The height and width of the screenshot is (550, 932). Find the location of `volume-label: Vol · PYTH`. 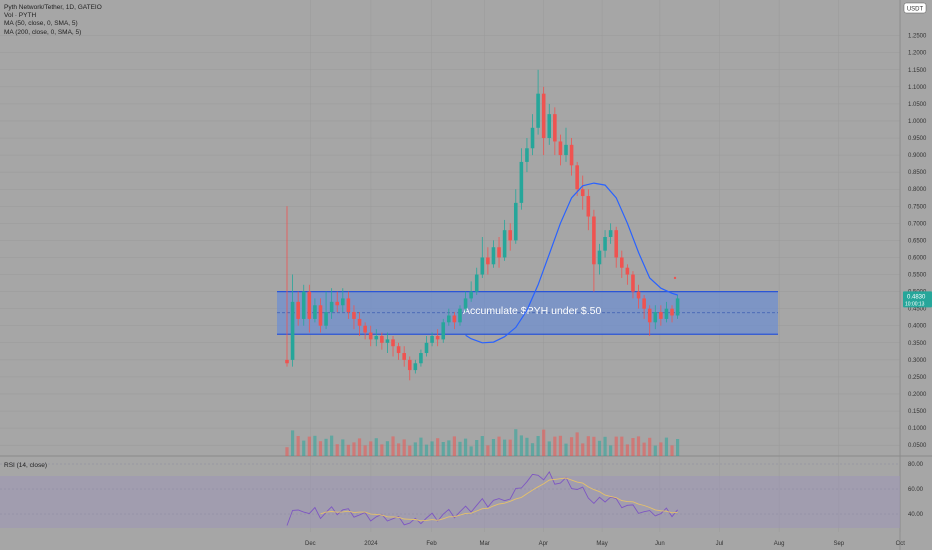

volume-label: Vol · PYTH is located at coordinates (20, 16).